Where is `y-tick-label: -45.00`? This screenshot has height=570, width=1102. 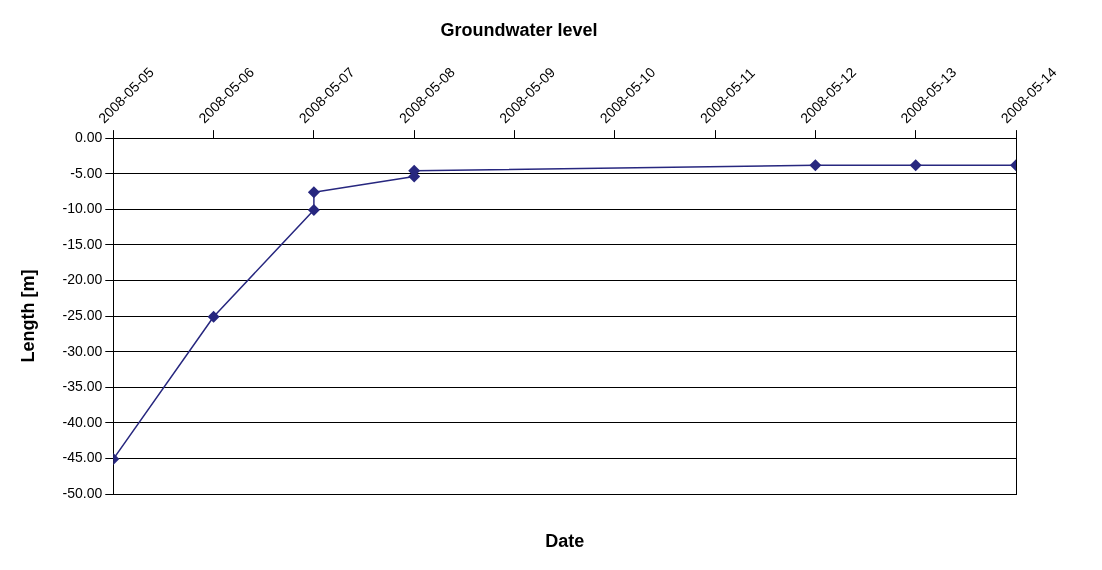 y-tick-label: -45.00 is located at coordinates (82, 457).